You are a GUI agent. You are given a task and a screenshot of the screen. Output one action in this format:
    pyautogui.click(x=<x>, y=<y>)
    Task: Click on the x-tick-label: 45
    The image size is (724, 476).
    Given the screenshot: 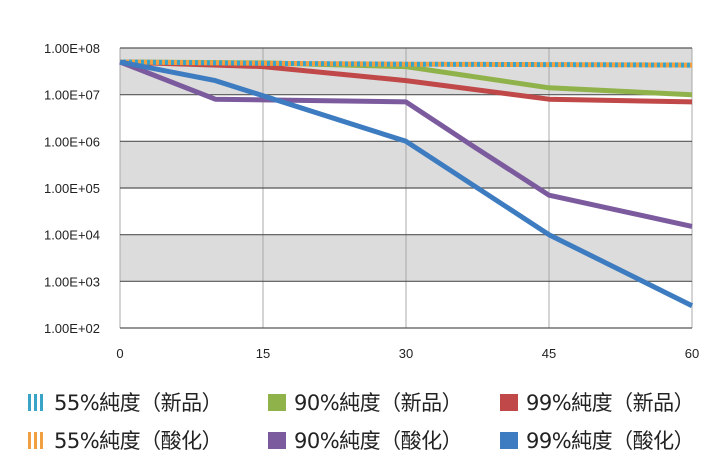 What is the action you would take?
    pyautogui.click(x=549, y=353)
    